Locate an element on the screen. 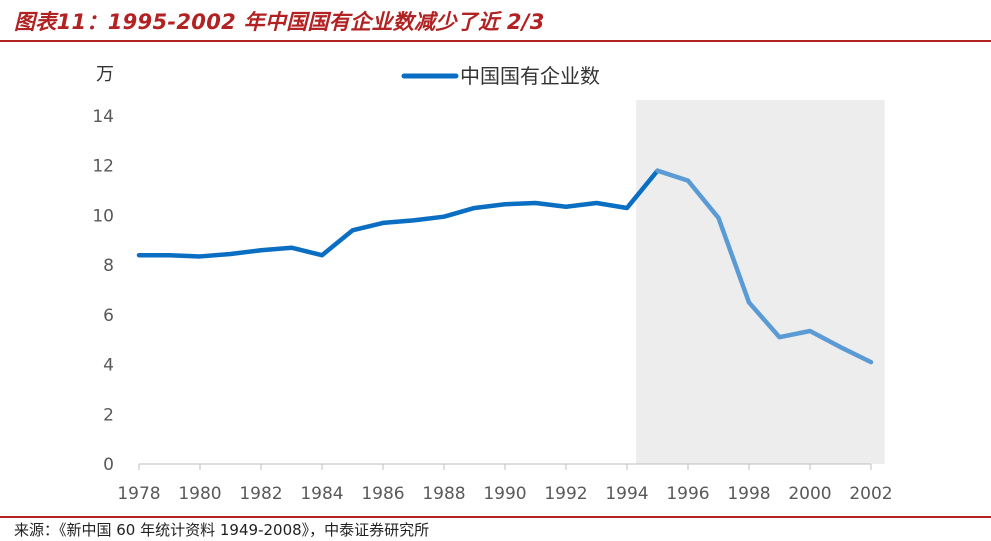 Image resolution: width=991 pixels, height=541 pixels. x-tick-label: 1996 is located at coordinates (687, 494).